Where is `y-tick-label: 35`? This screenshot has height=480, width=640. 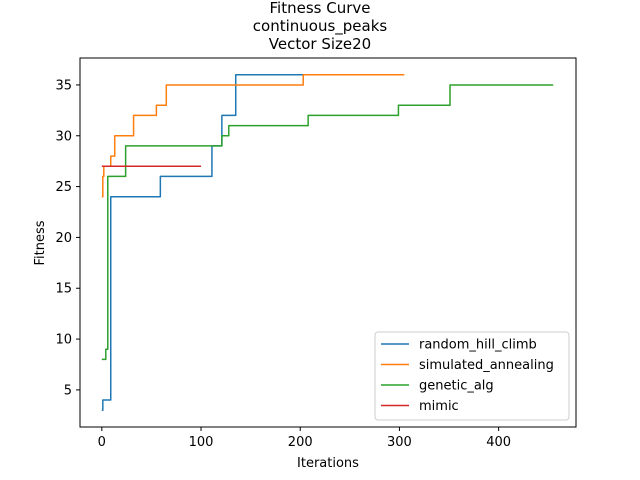
y-tick-label: 35 is located at coordinates (63, 85).